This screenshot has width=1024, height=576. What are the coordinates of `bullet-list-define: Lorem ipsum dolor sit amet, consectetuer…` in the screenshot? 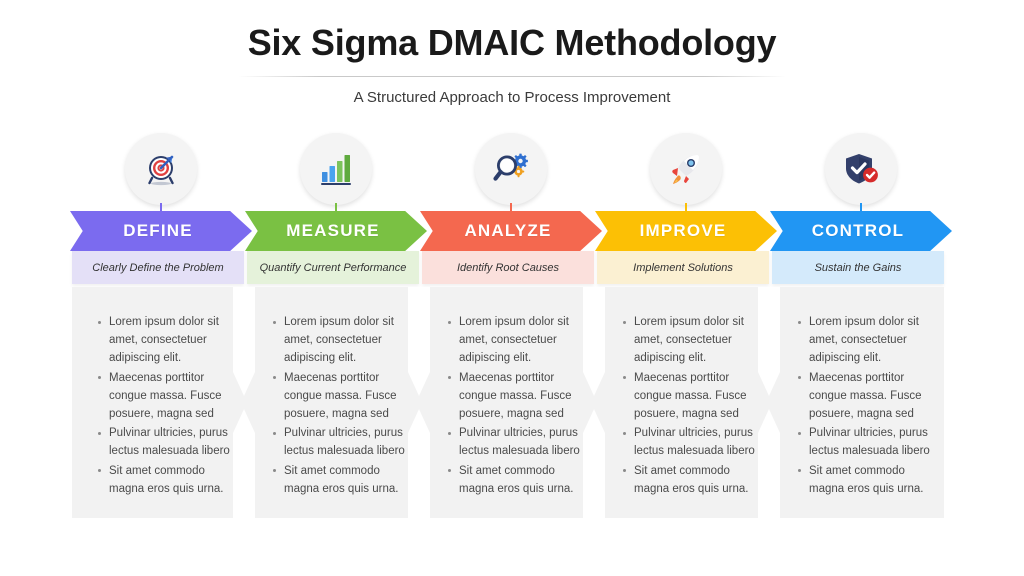 It's located at (158, 392).